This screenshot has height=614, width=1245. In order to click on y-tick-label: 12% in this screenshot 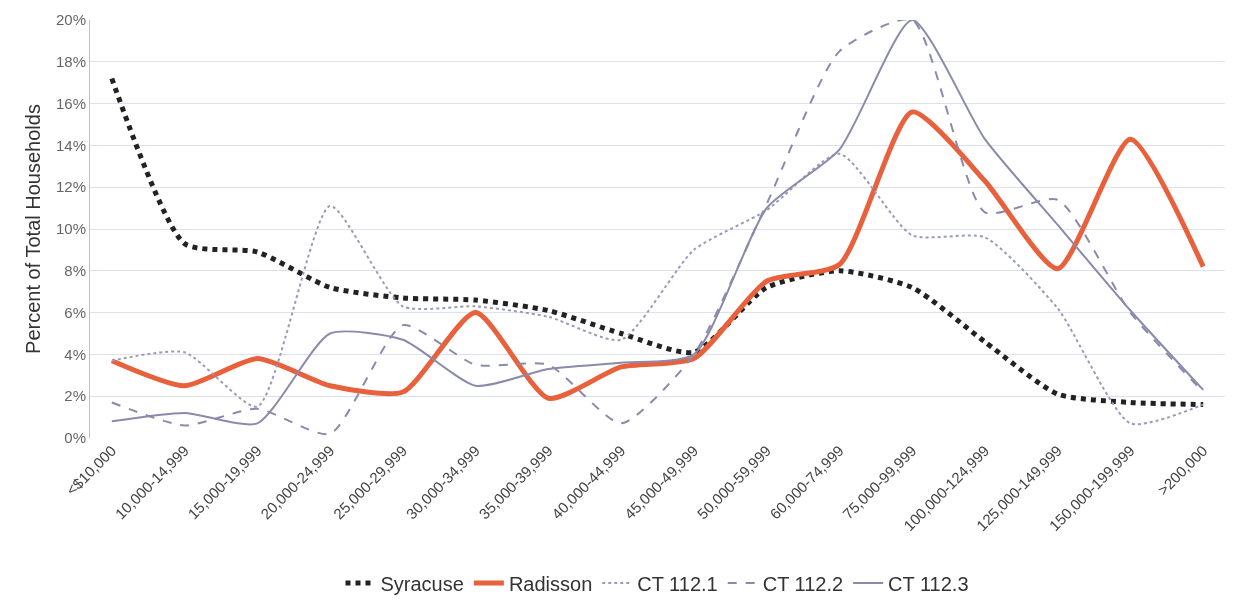, I will do `click(70, 187)`.